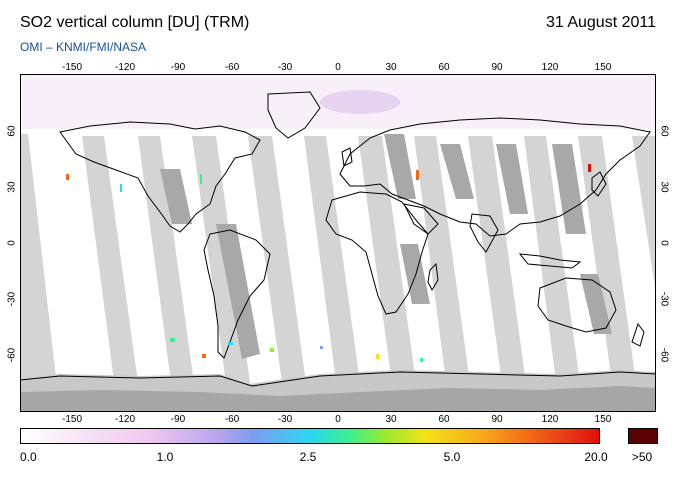 The height and width of the screenshot is (480, 676). Describe the element at coordinates (421, 219) in the screenshot. I see `coastline-arabia` at that location.